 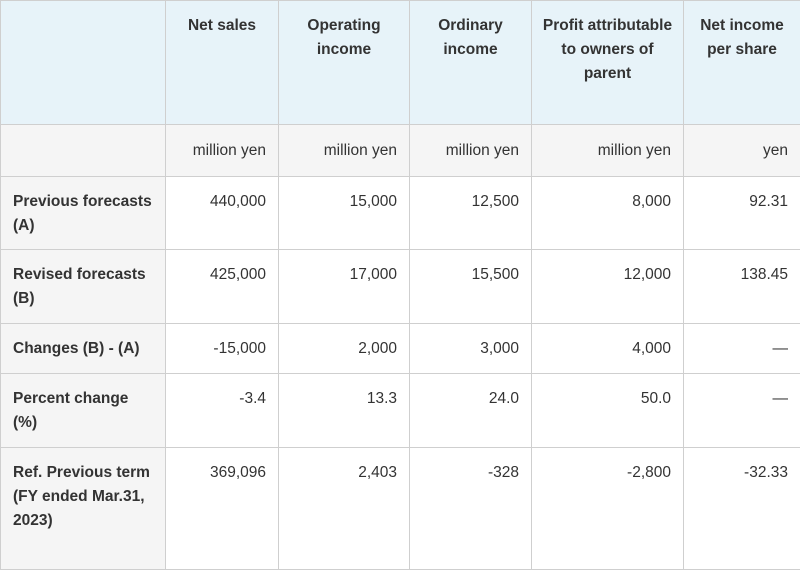 What do you see at coordinates (471, 509) in the screenshot?
I see `value-cell: -328` at bounding box center [471, 509].